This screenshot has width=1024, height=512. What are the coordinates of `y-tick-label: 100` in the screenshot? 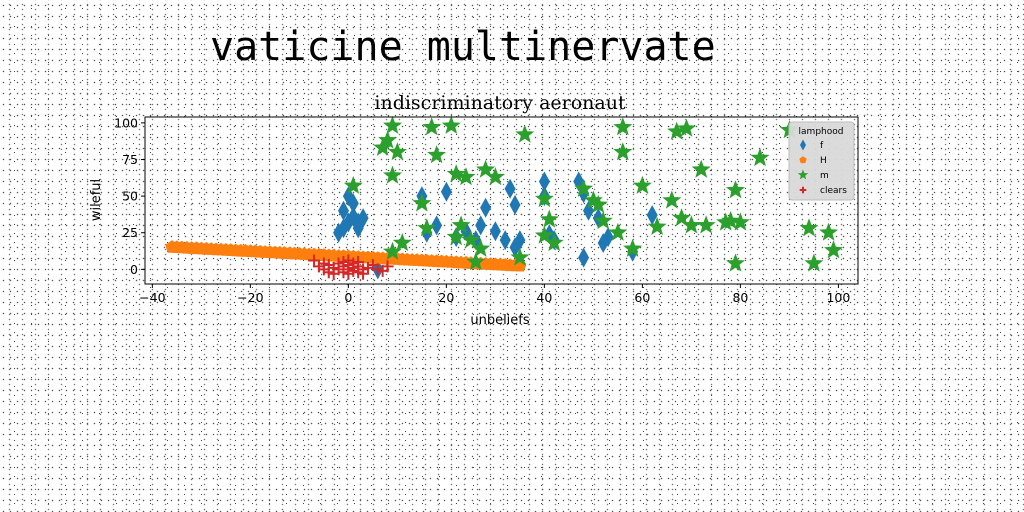 It's located at (126, 122).